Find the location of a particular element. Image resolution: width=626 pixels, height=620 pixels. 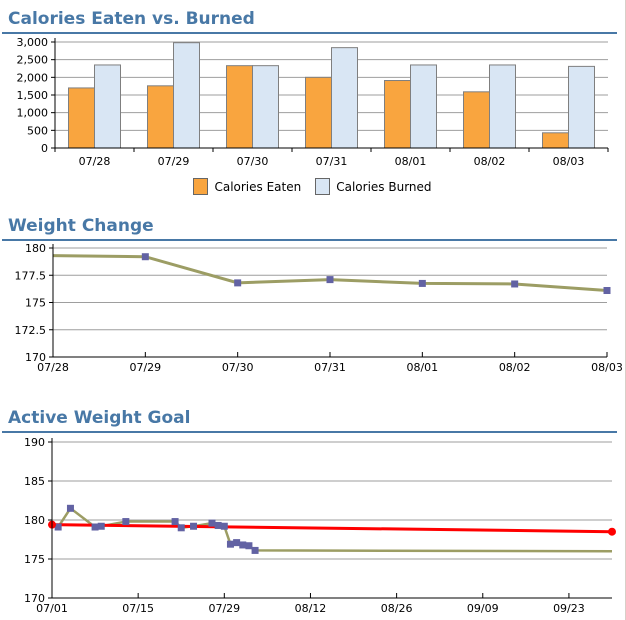

svg-text: 172.5 is located at coordinates (31, 330).